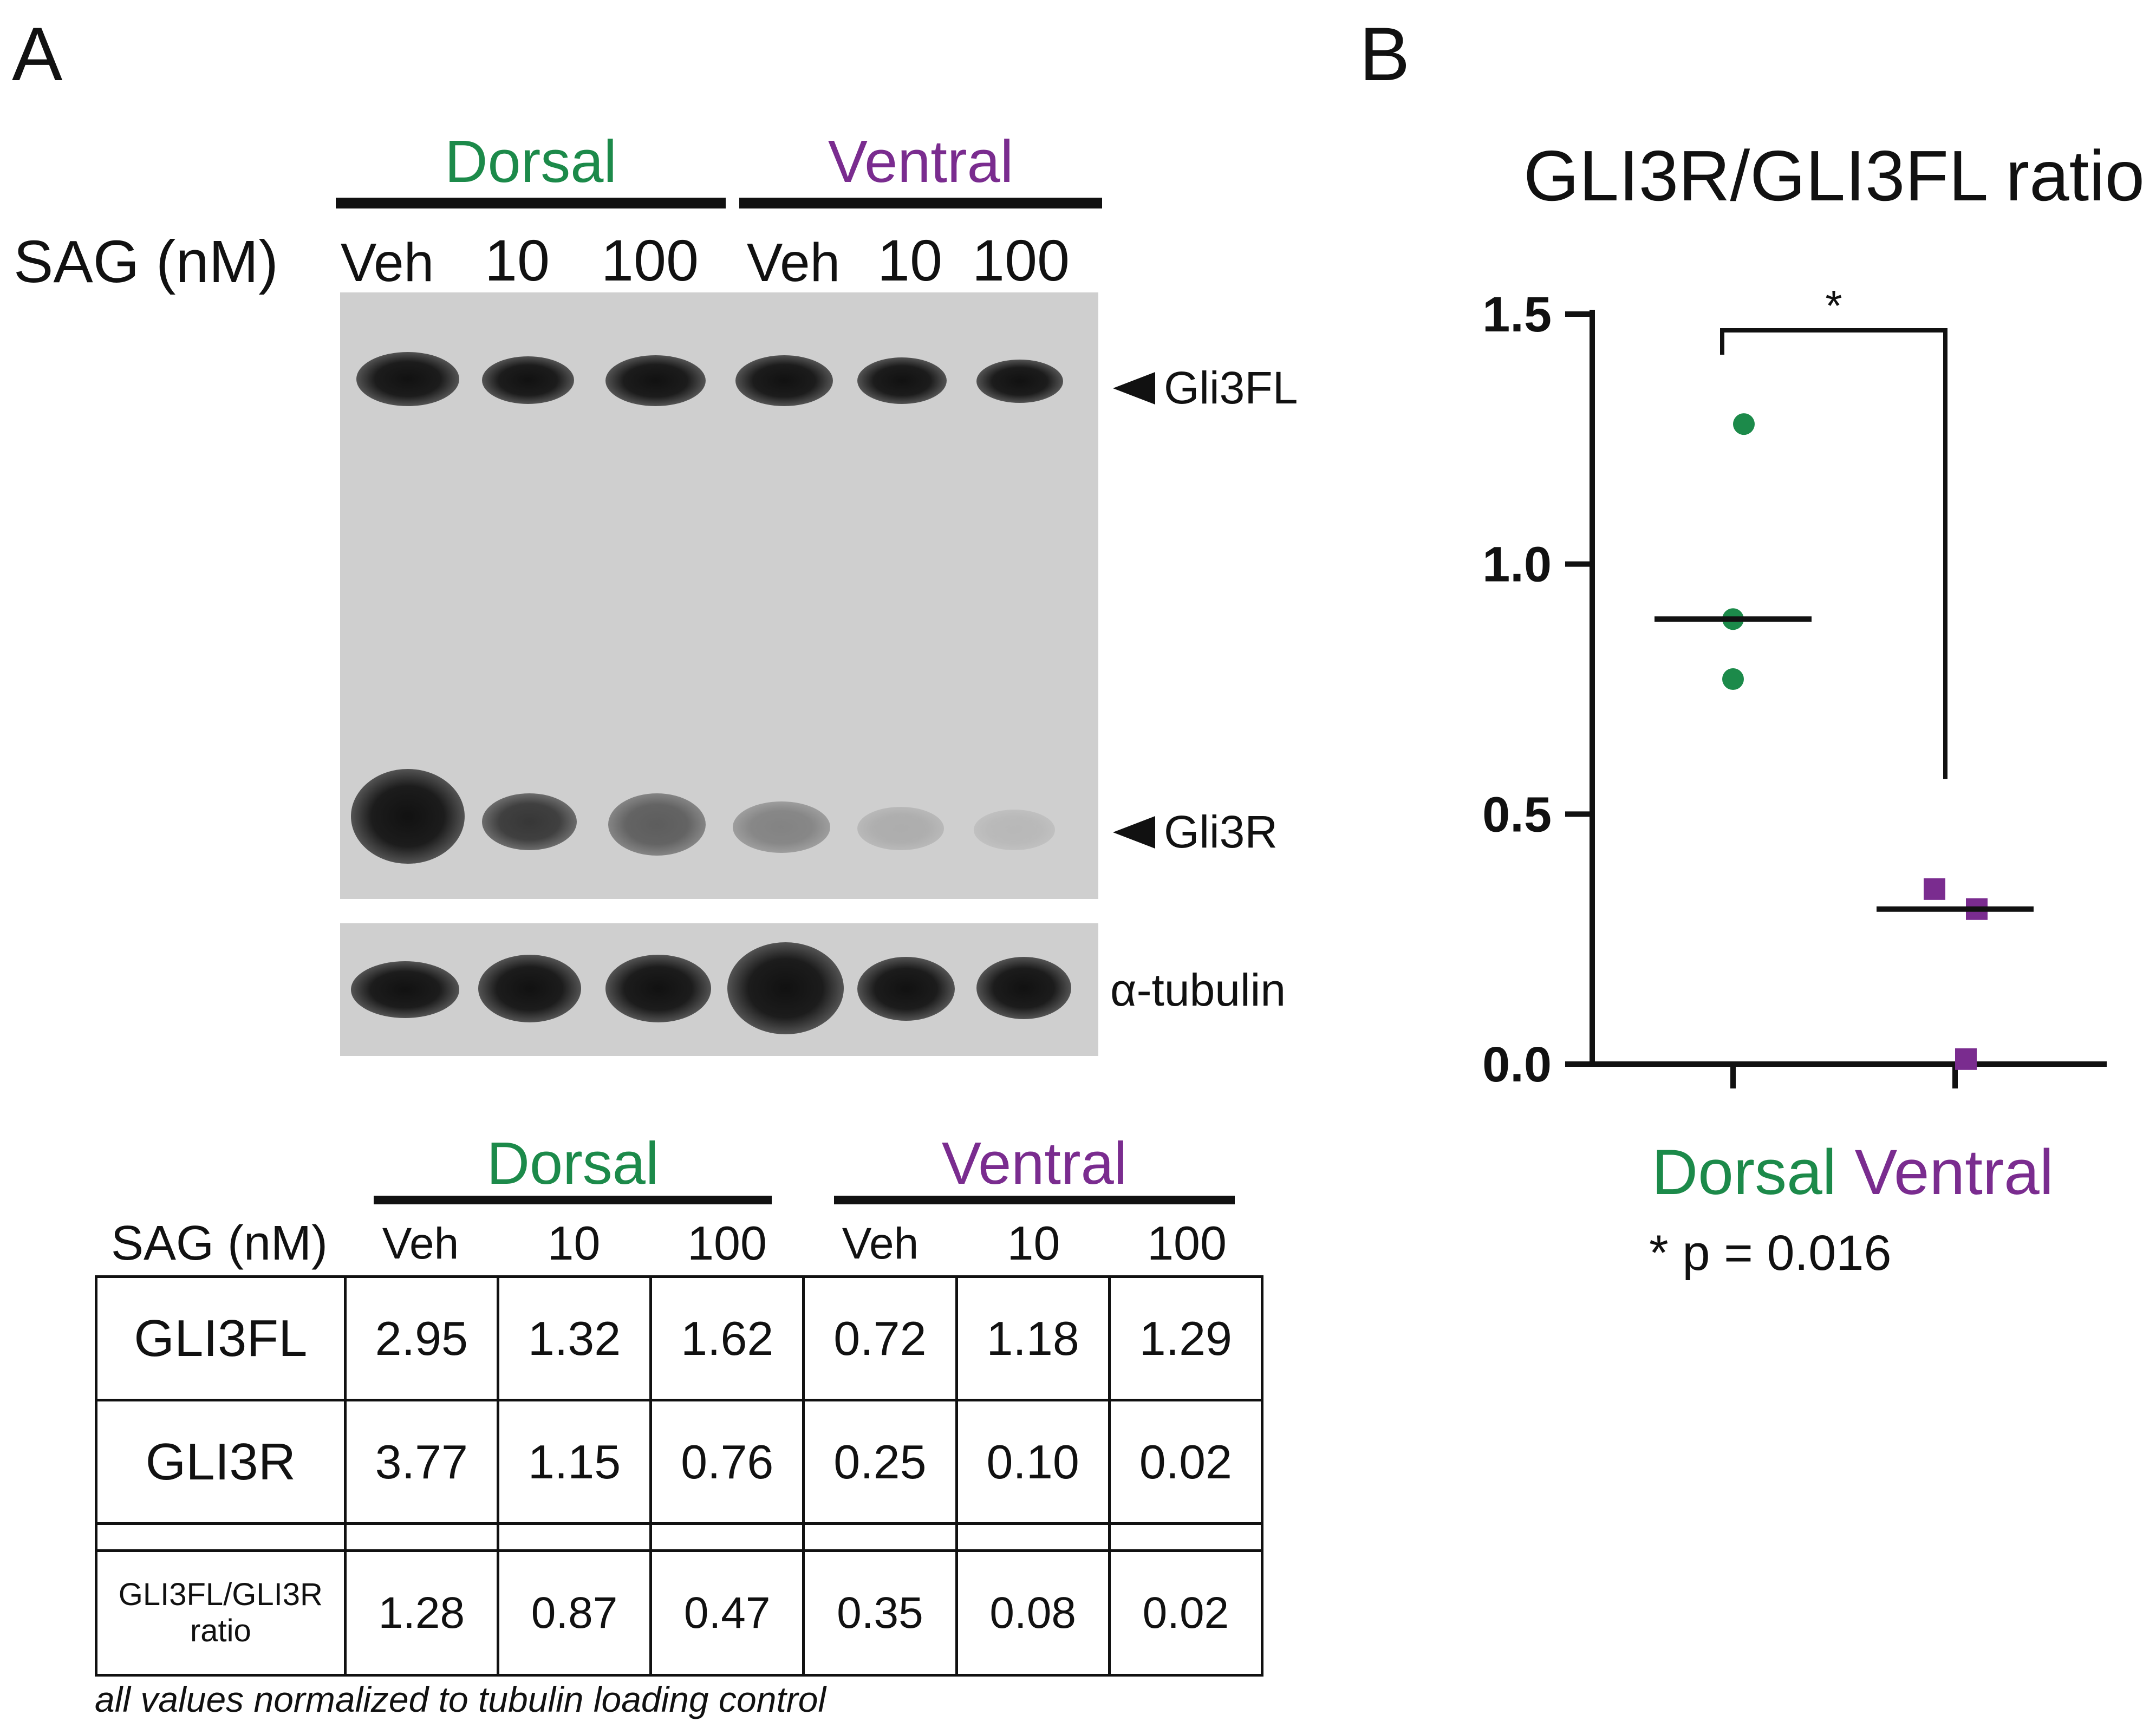 This screenshot has width=2156, height=1728. What do you see at coordinates (221, 1462) in the screenshot?
I see `row-label-gli3r: GLI3R` at bounding box center [221, 1462].